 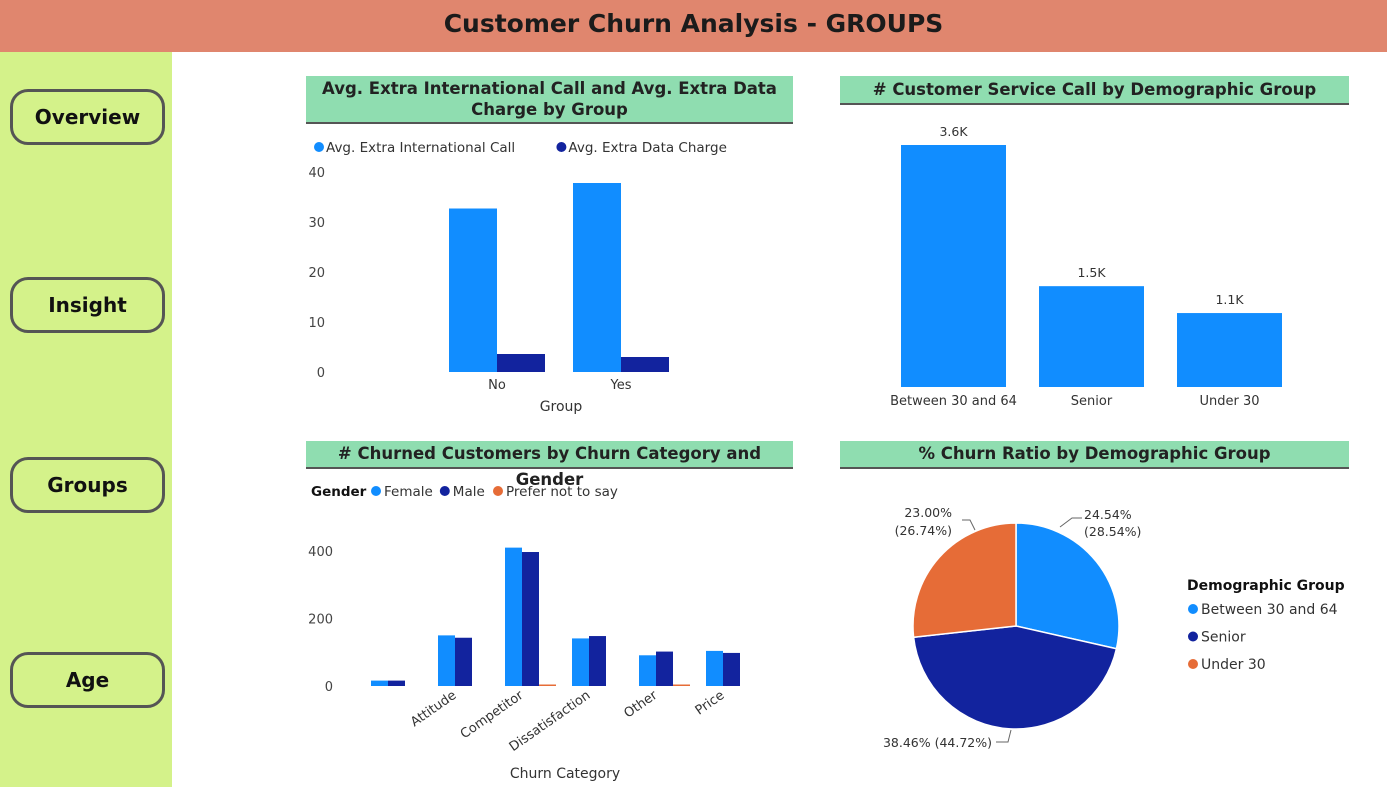 I want to click on x-tick-label: Between 30 and 64, so click(x=953, y=401).